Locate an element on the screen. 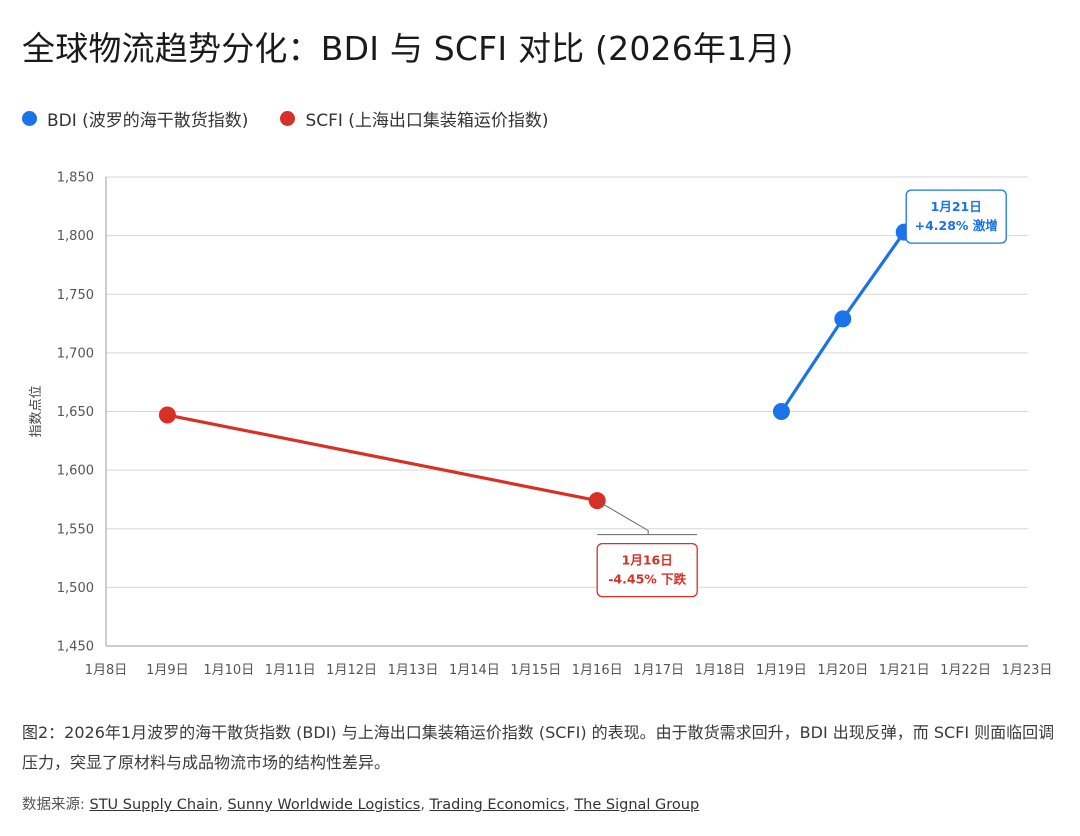  legend-swatch-bdi is located at coordinates (29, 118).